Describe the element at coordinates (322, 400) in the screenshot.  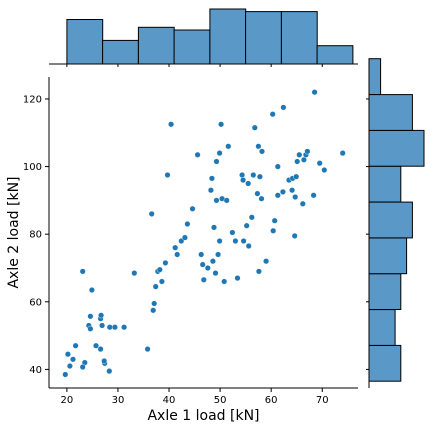
I see `x-tick-label: 70` at that location.